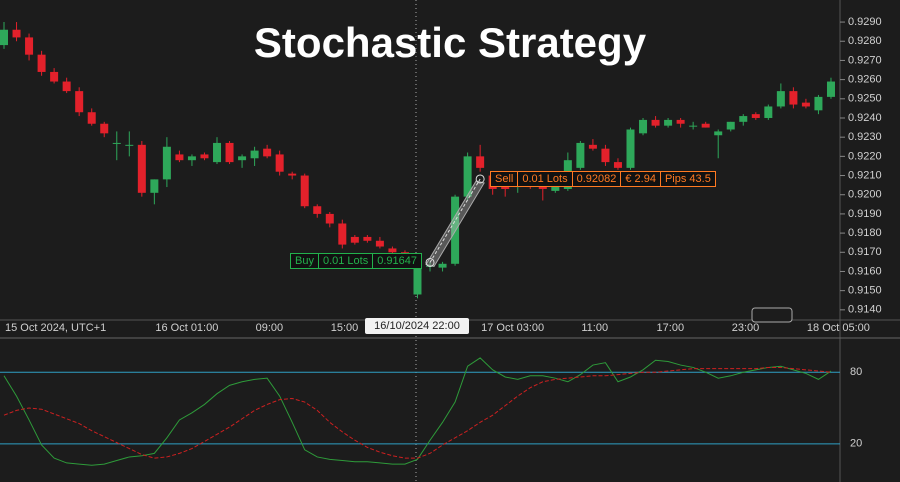 This screenshot has width=900, height=482. What do you see at coordinates (865, 137) in the screenshot?
I see `y-tick-label: 0.9230` at bounding box center [865, 137].